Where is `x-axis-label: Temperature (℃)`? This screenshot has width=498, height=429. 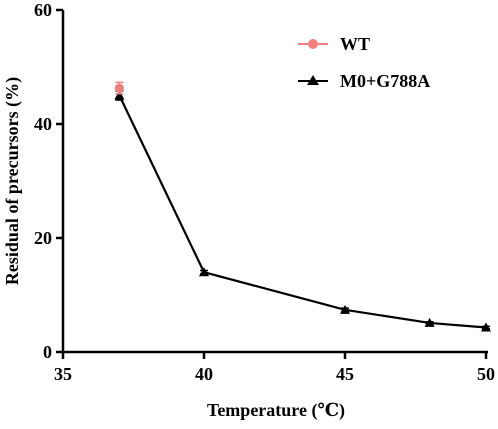 x-axis-label: Temperature (℃) is located at coordinates (276, 410).